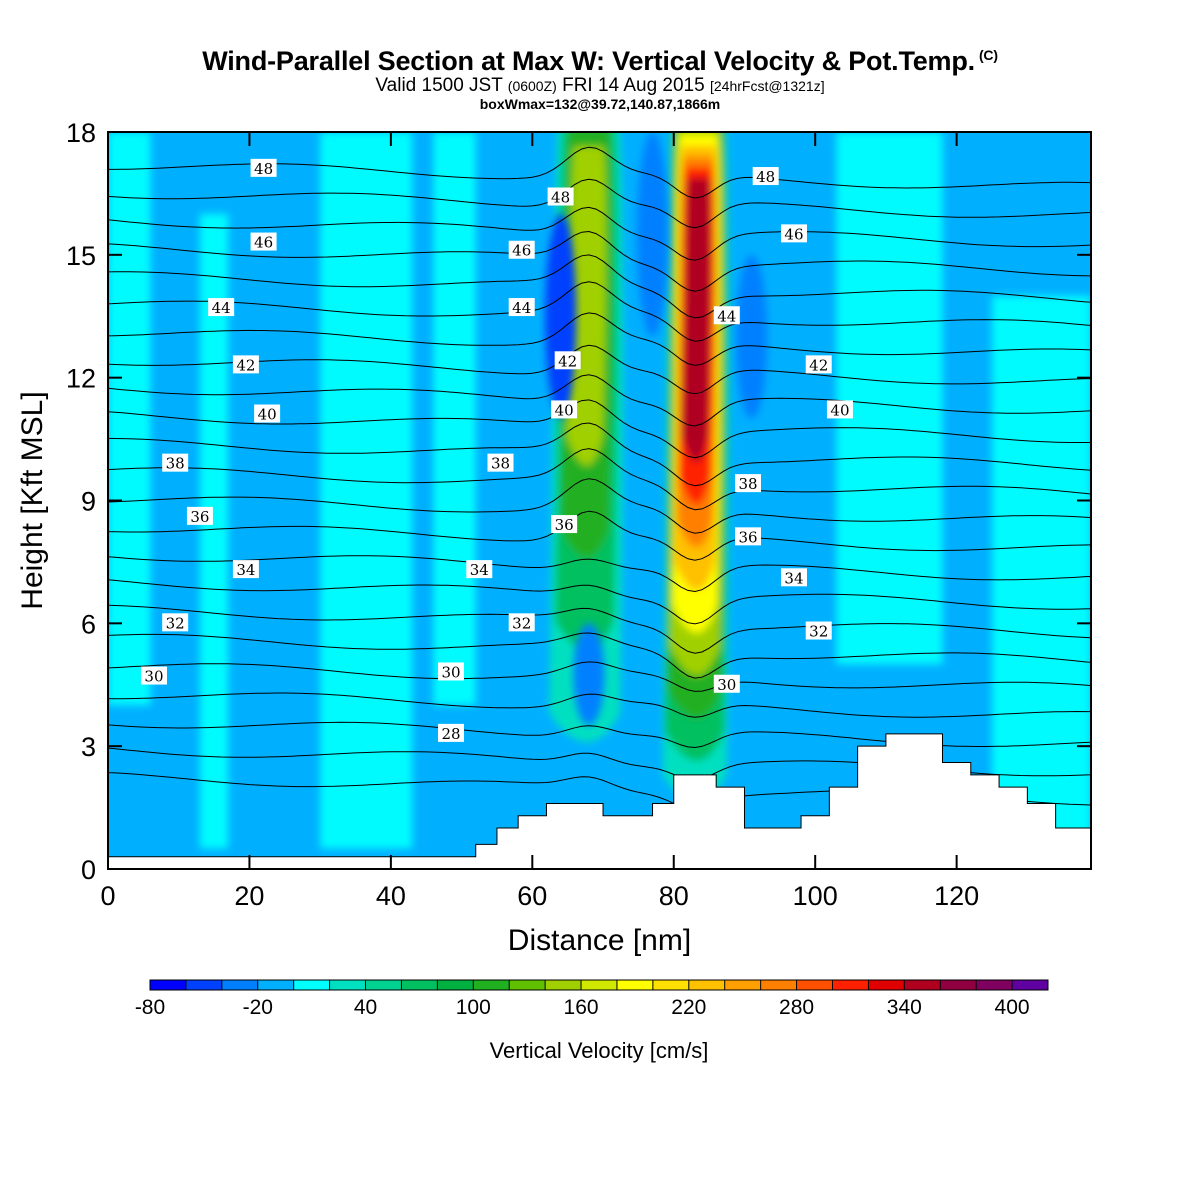  I want to click on x-tick-label: 100, so click(815, 896).